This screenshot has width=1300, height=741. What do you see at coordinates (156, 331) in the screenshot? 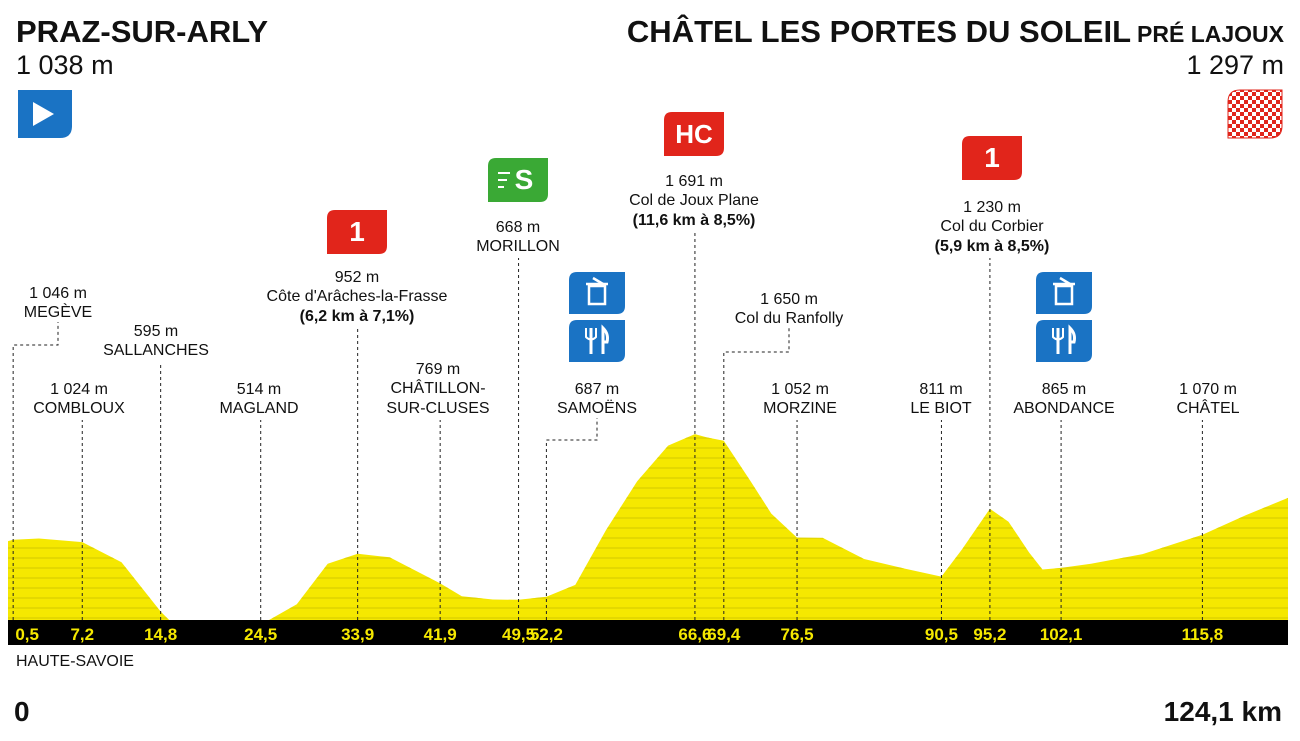
I see `place-altitude: 595 m` at bounding box center [156, 331].